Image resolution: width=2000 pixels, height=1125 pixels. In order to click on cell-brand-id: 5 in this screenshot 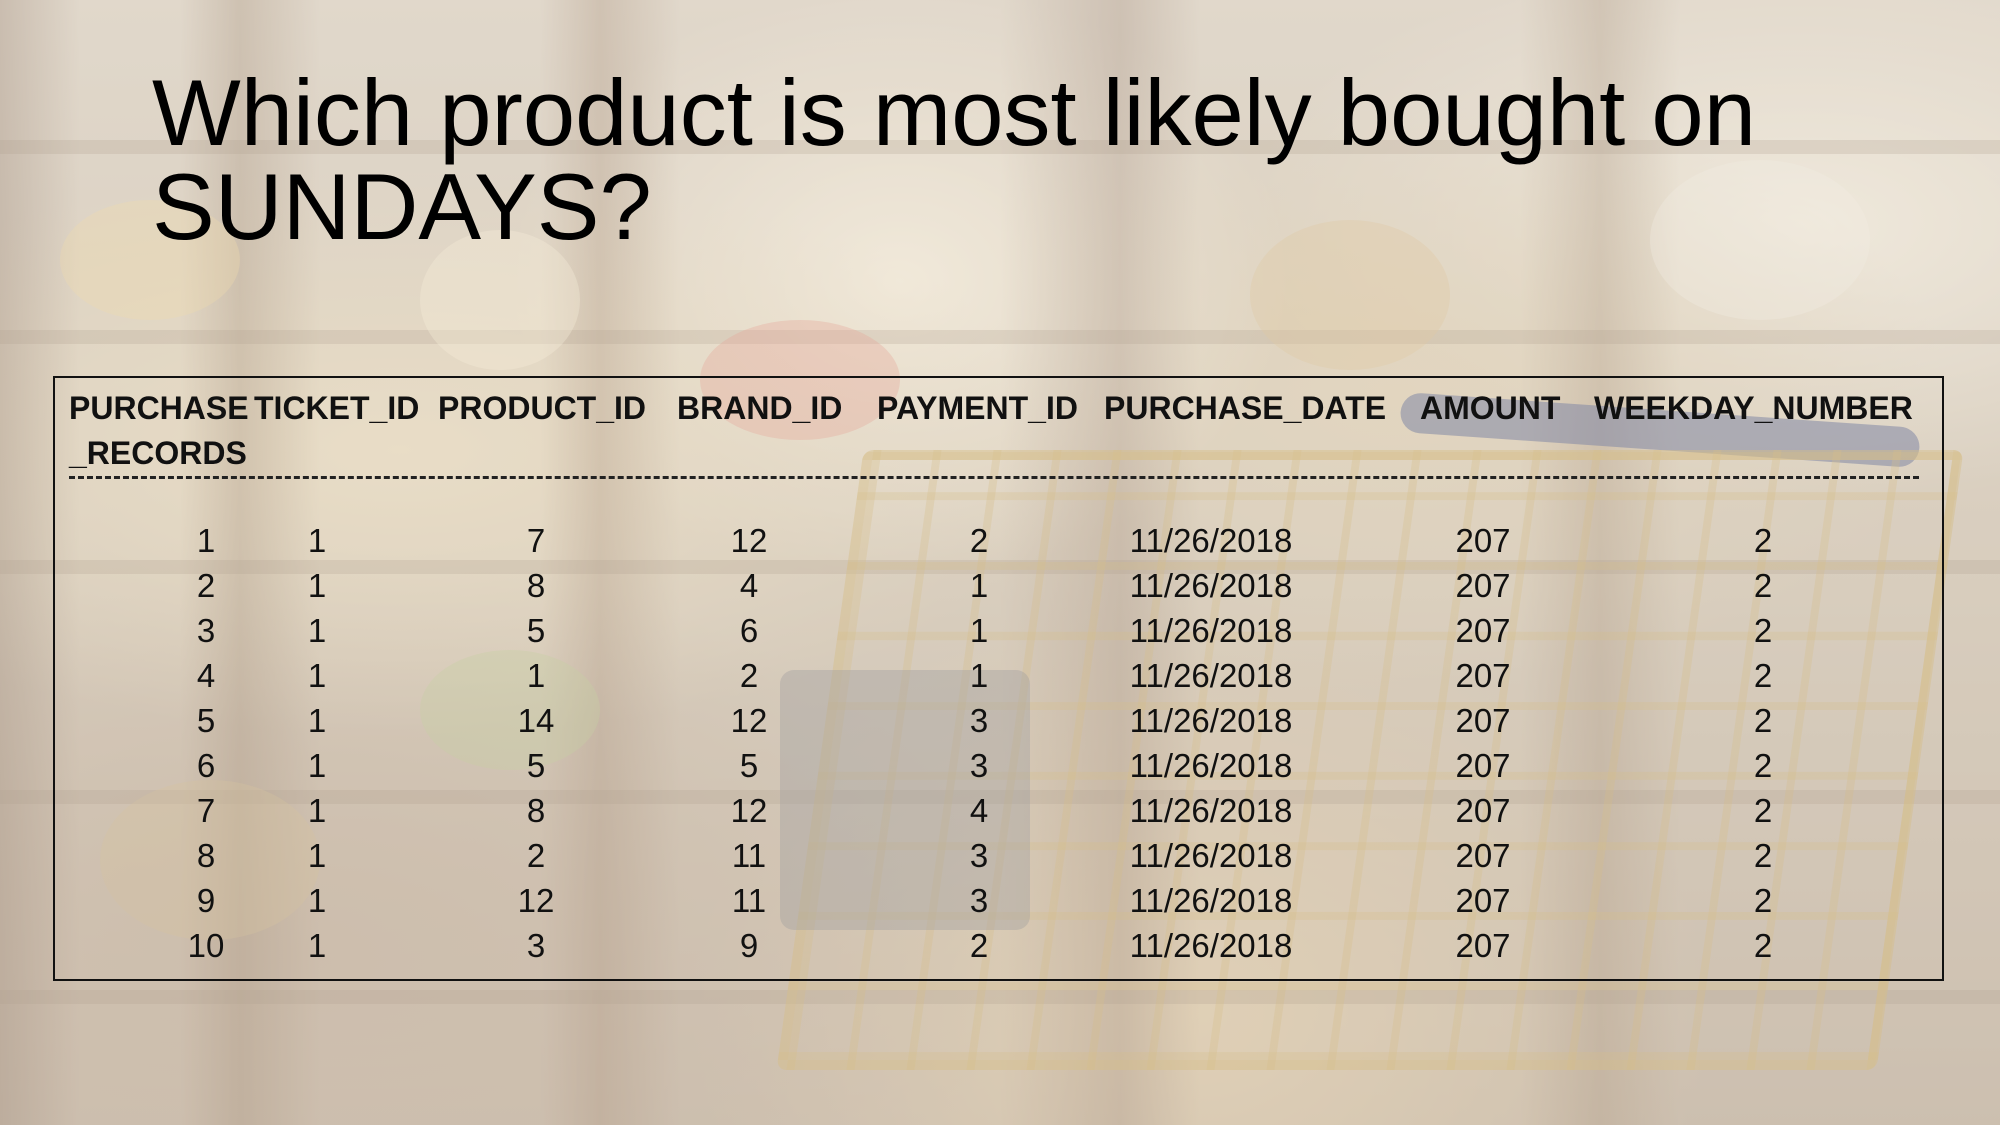, I will do `click(749, 765)`.